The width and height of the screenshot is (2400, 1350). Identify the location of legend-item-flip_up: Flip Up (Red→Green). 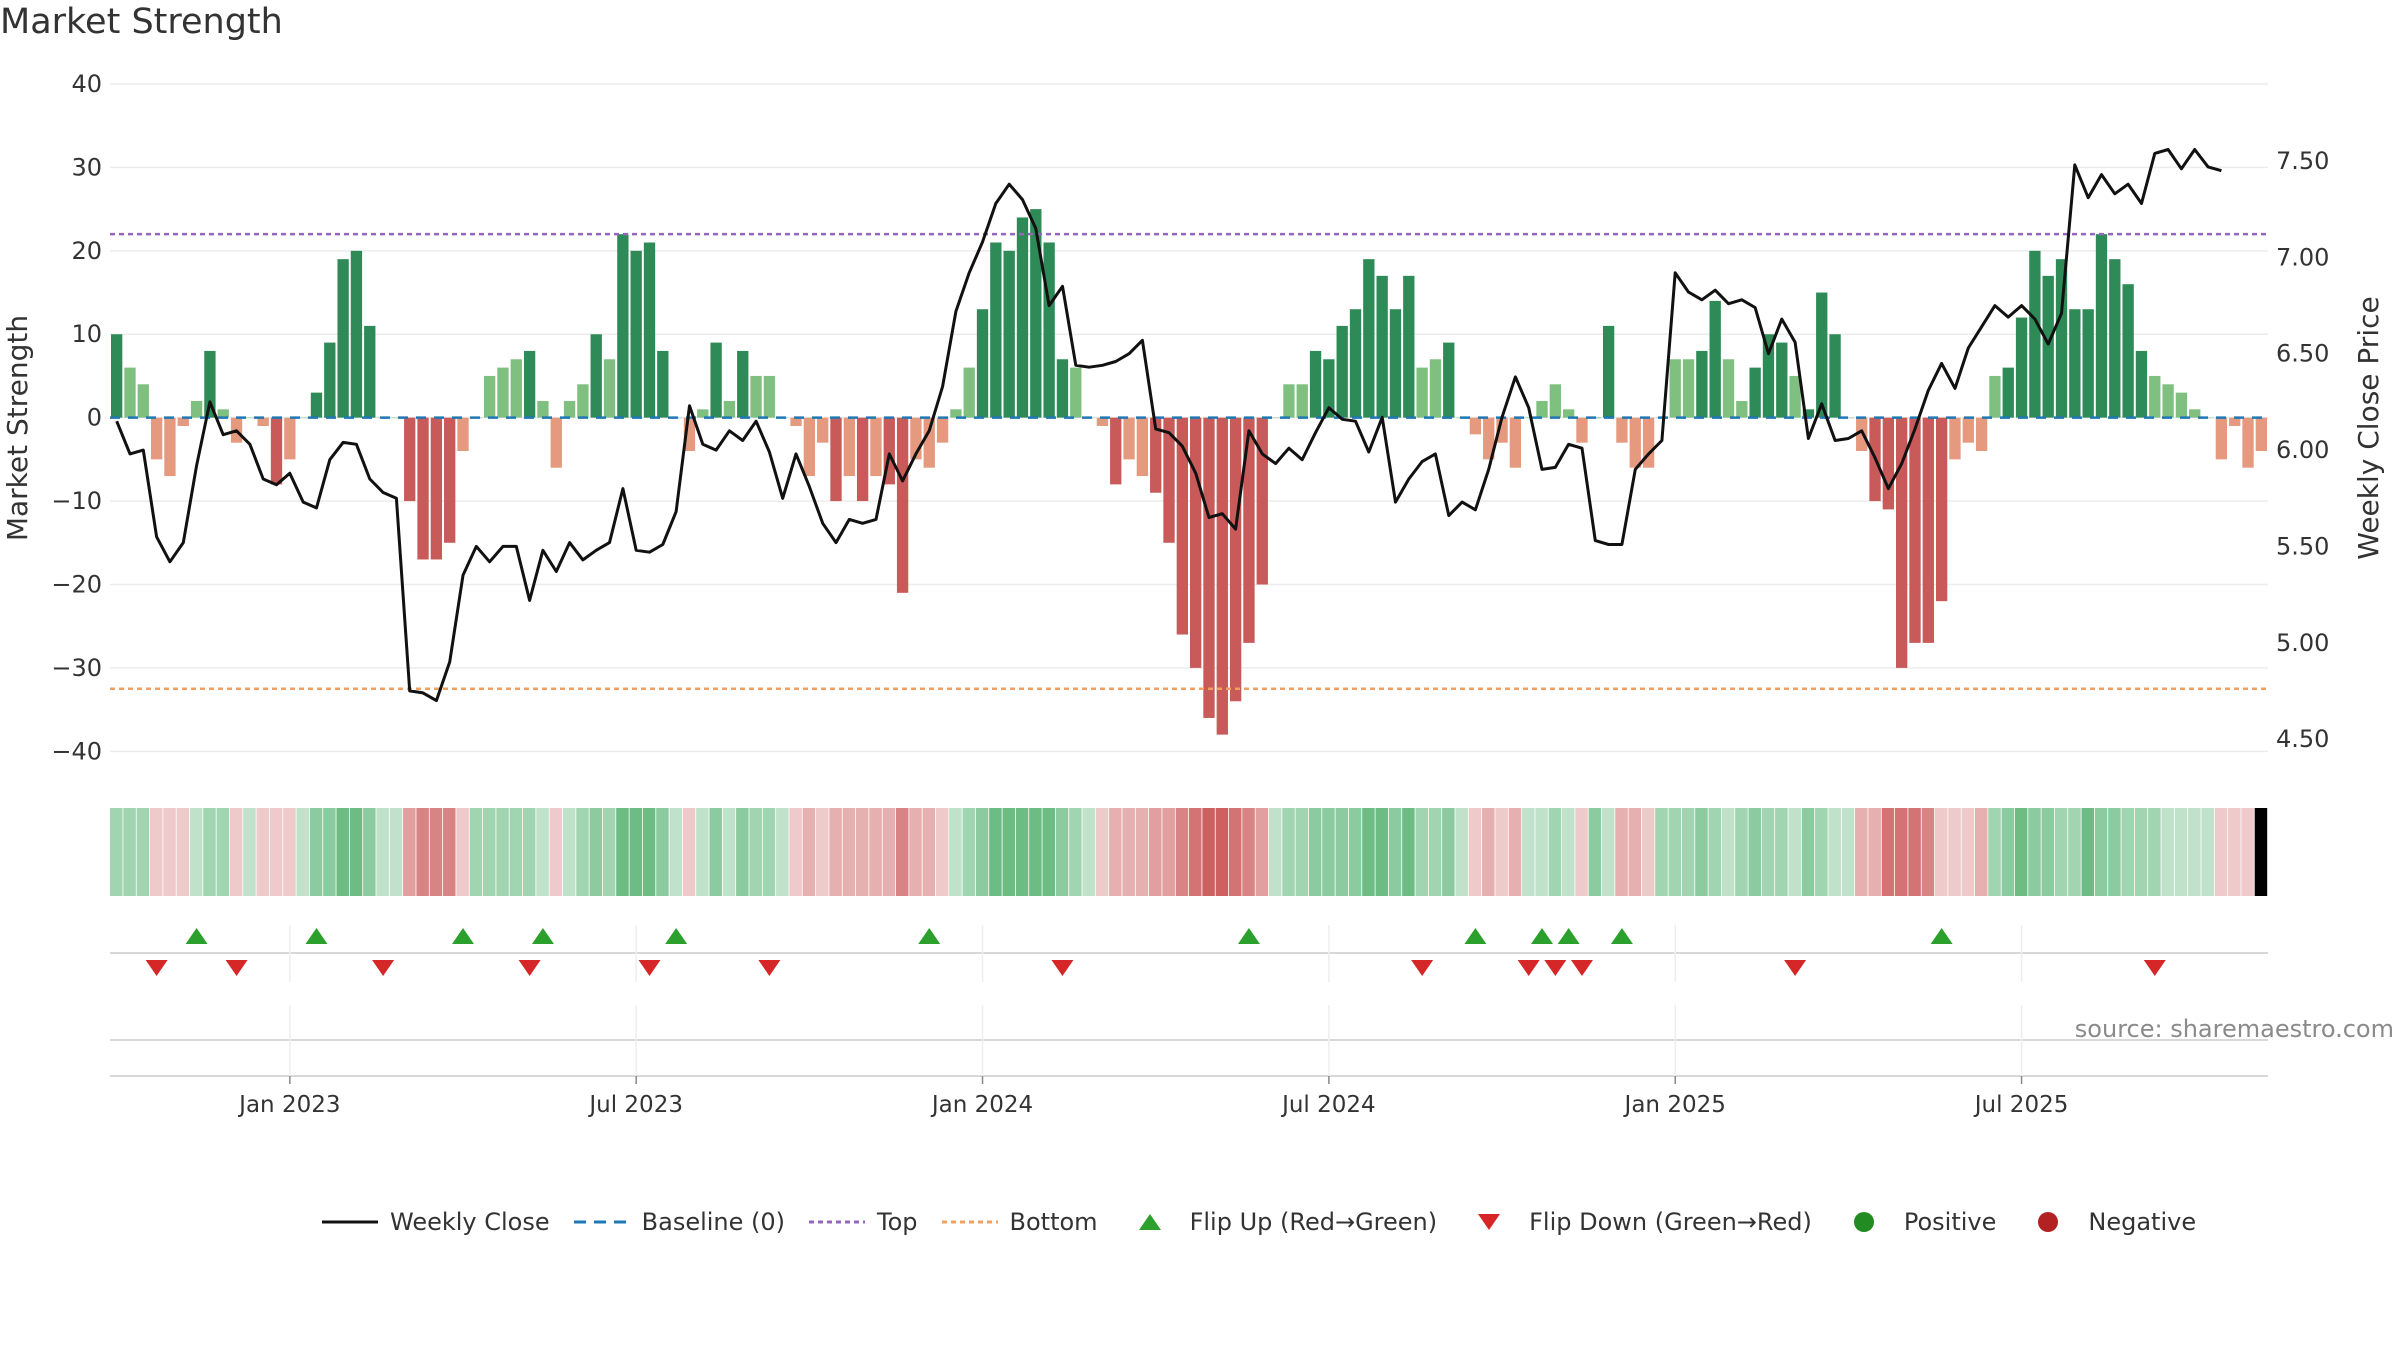
(1279, 1222).